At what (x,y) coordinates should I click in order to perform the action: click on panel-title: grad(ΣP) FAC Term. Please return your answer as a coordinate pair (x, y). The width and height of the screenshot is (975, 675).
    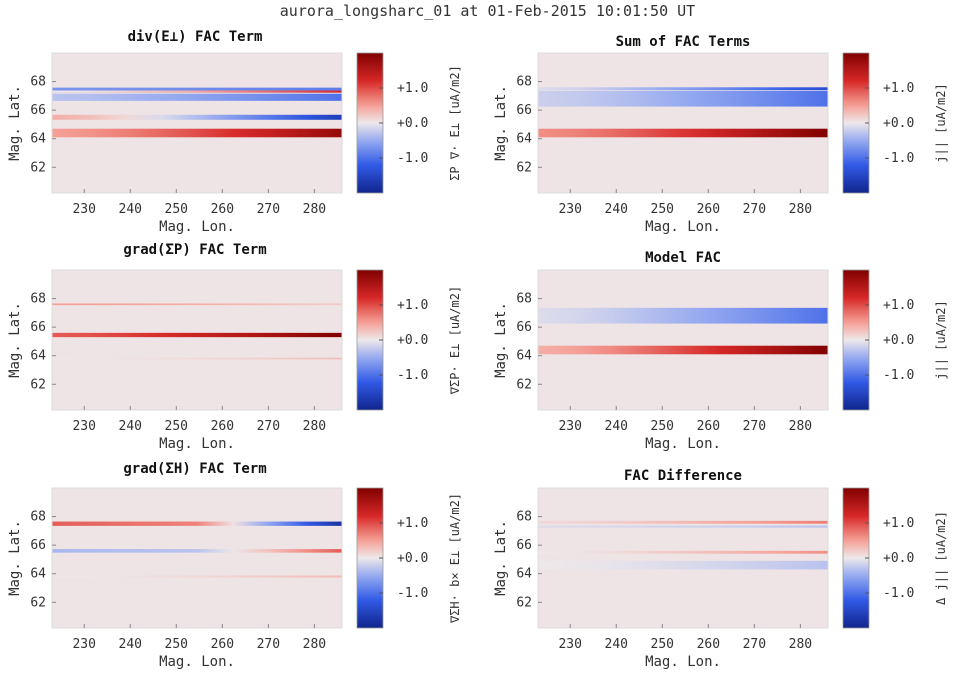
    Looking at the image, I should click on (194, 250).